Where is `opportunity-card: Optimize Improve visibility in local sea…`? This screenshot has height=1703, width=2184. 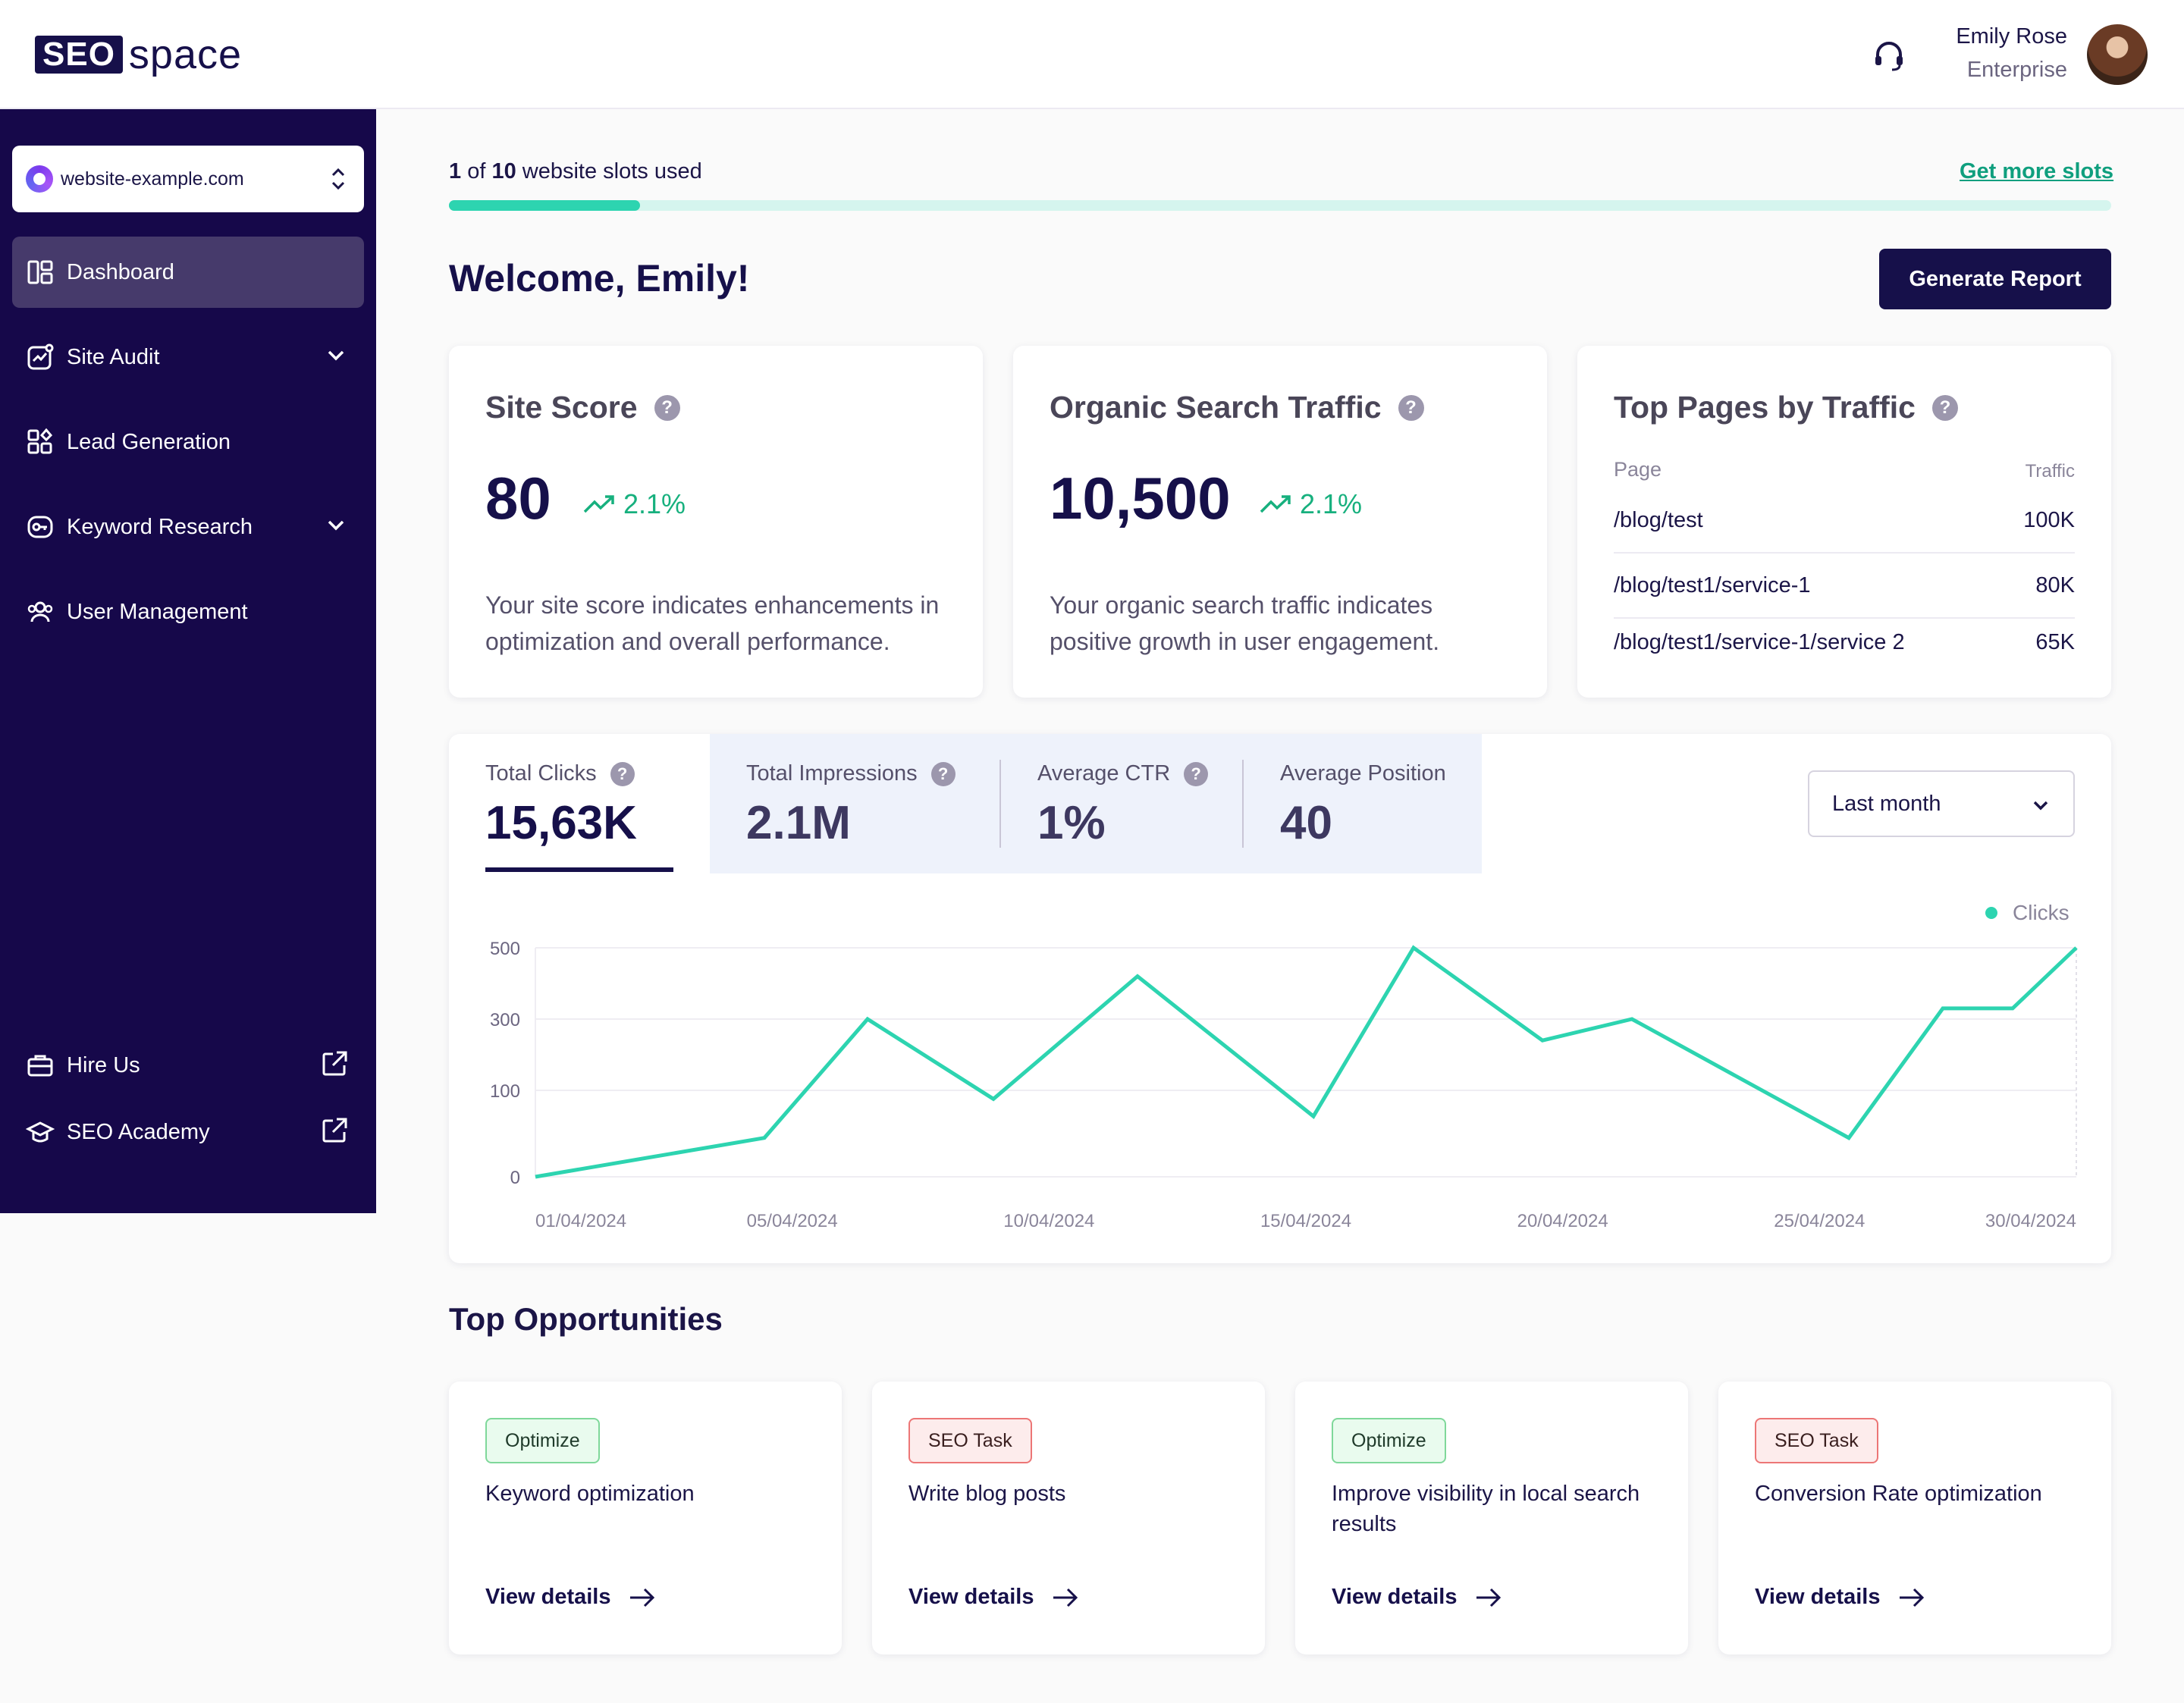
opportunity-card: Optimize Improve visibility in local sea… is located at coordinates (1491, 1518).